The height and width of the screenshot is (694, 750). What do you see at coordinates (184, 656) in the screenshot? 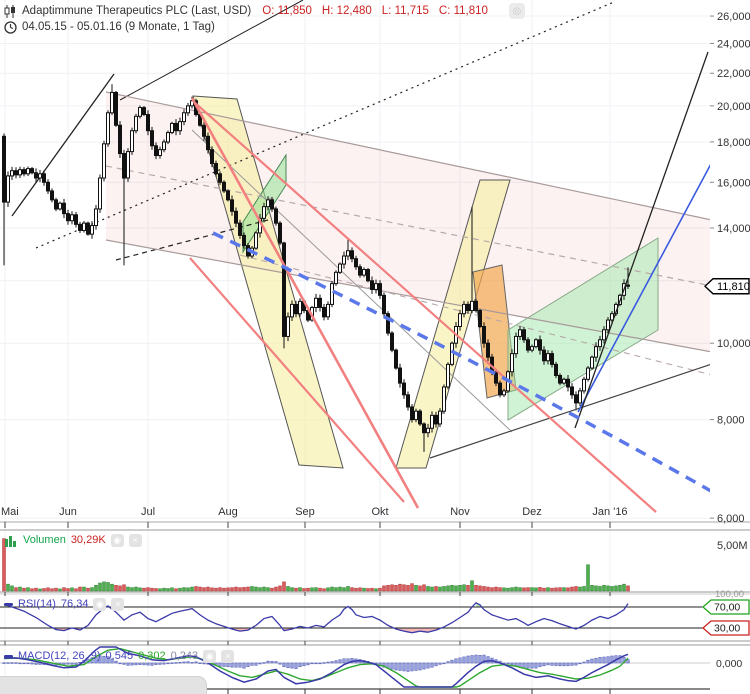
I see `macd-hist-value: 0,243` at bounding box center [184, 656].